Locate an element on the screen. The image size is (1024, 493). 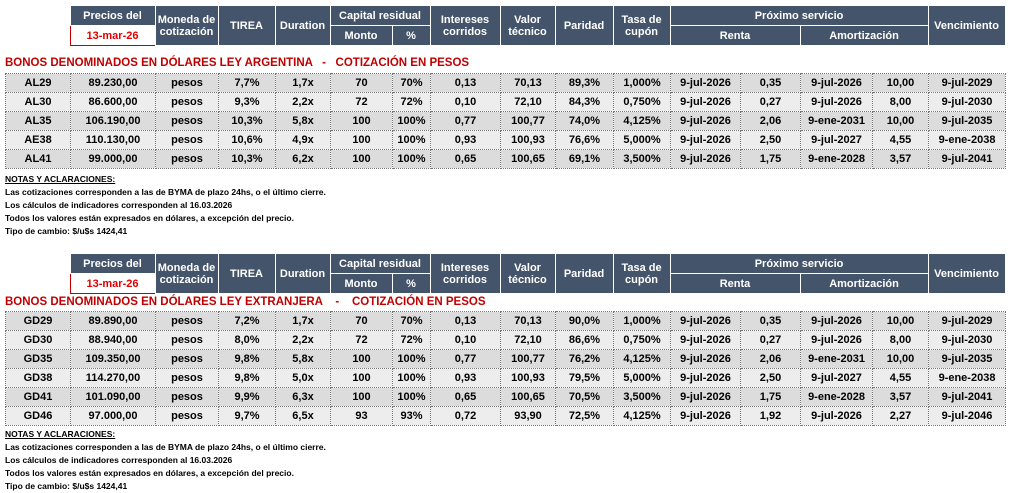
header-cell: Vencimiento is located at coordinates (966, 25).